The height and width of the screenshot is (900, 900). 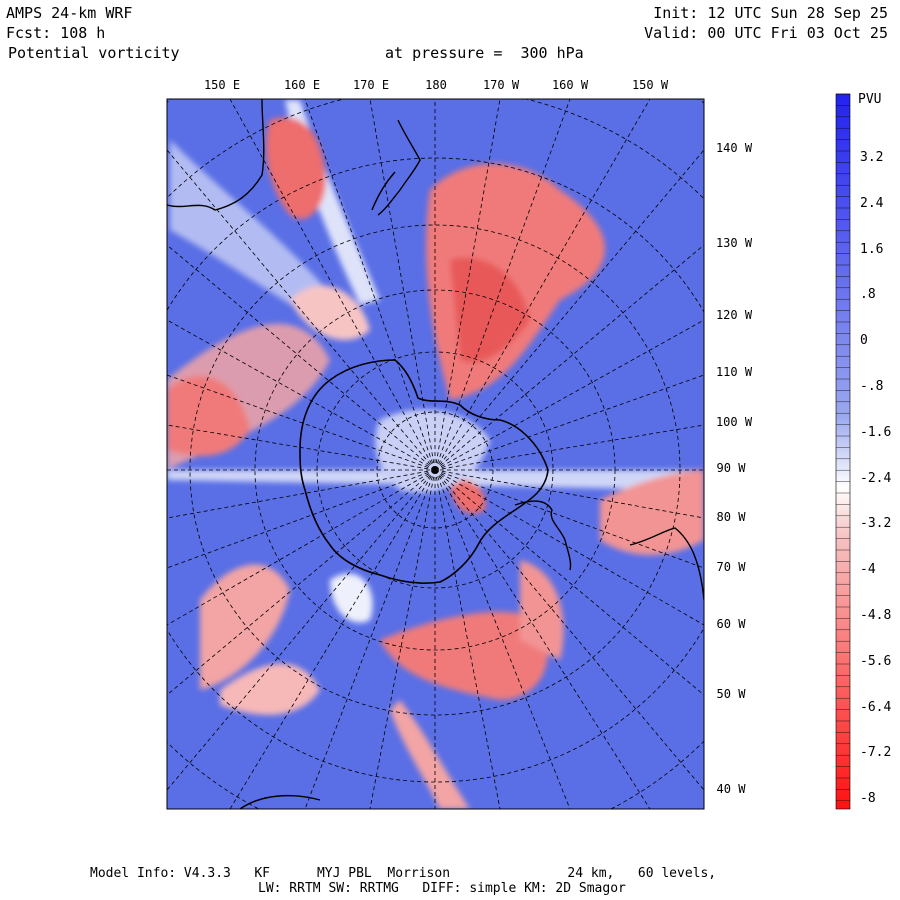 What do you see at coordinates (666, 564) in the screenshot?
I see `south-america-coastline` at bounding box center [666, 564].